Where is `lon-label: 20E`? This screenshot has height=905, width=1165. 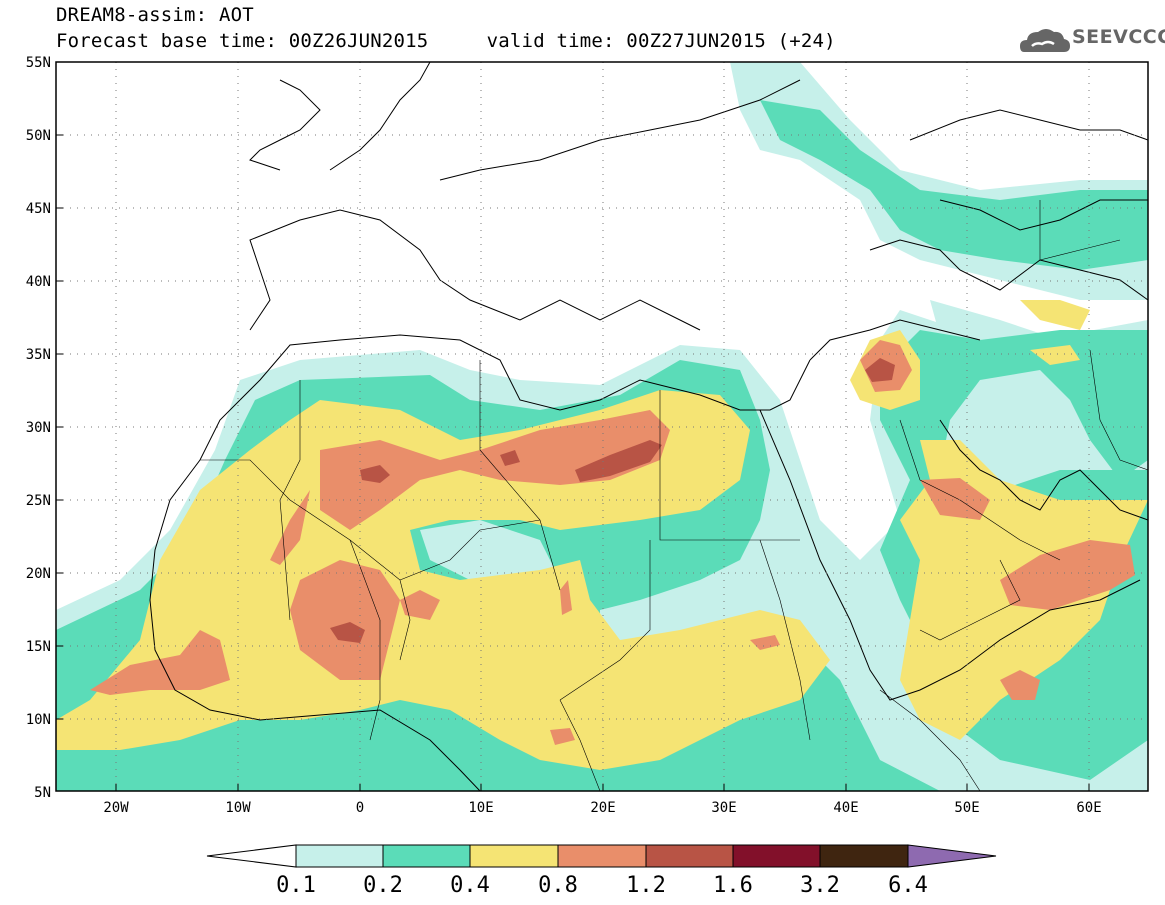 lon-label: 20E is located at coordinates (602, 808).